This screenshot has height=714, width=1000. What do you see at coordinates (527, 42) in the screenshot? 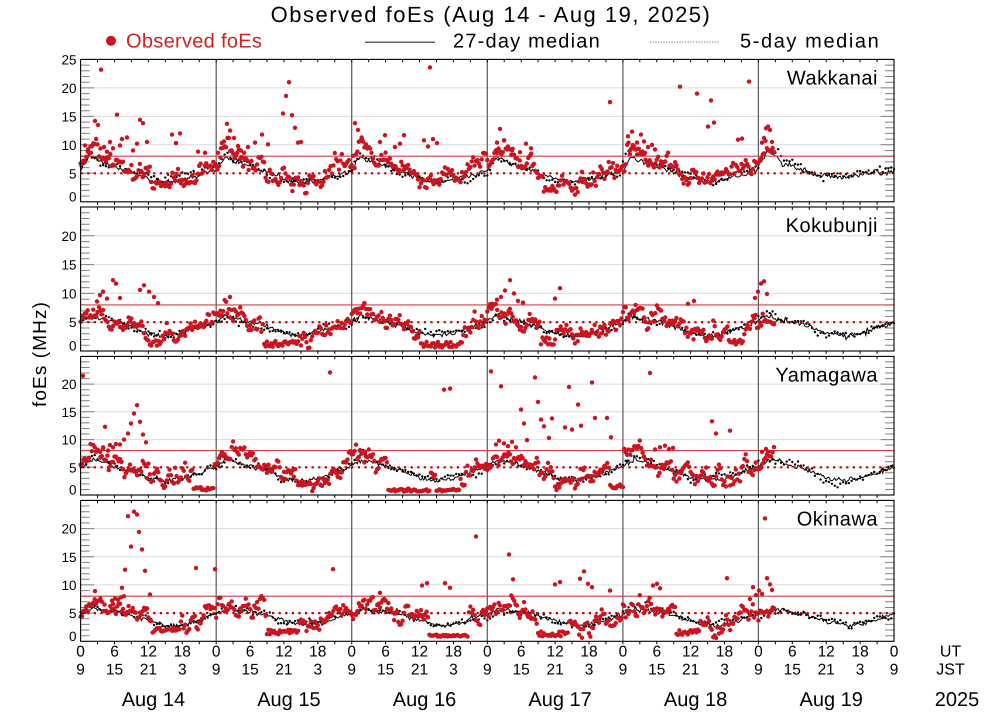
I see `svg-text: 27-day median` at bounding box center [527, 42].